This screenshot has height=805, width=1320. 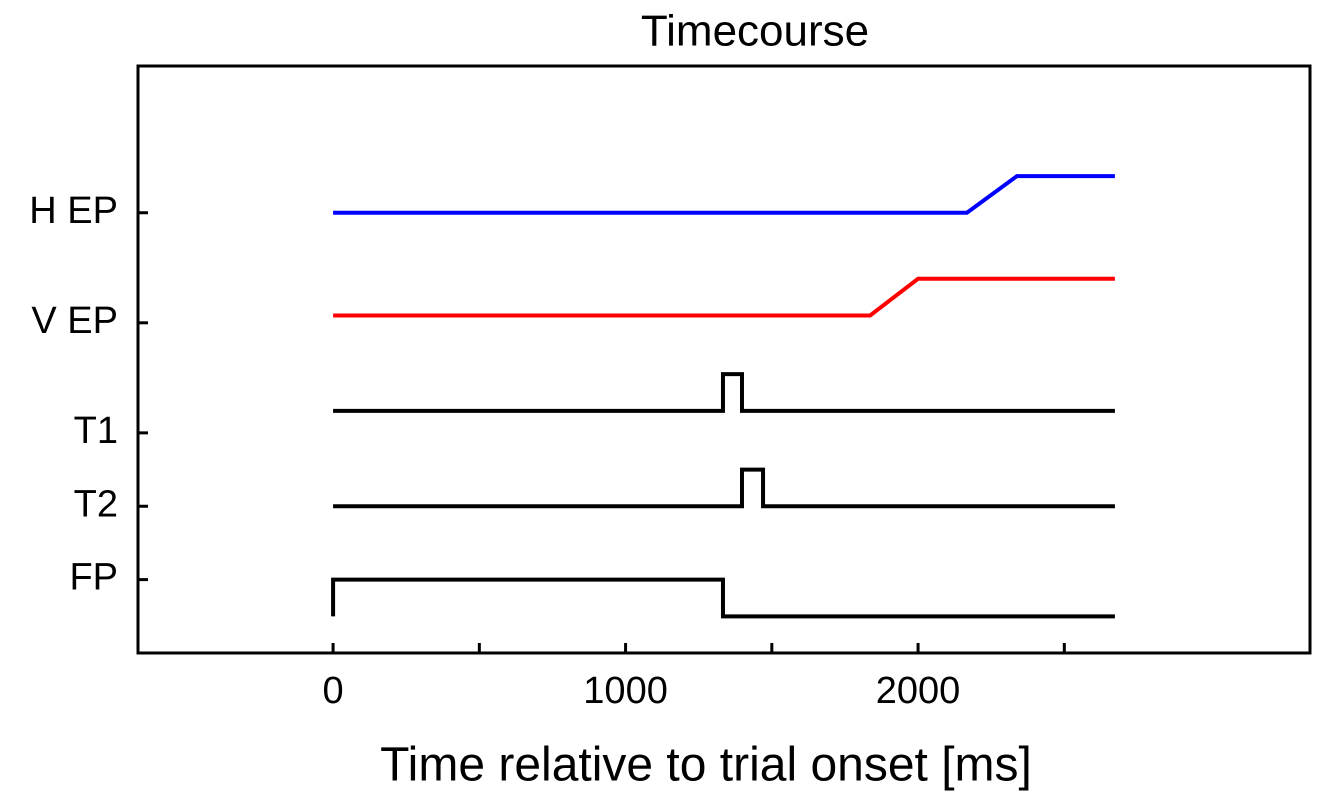 What do you see at coordinates (625, 691) in the screenshot?
I see `x-tick-label: 1000` at bounding box center [625, 691].